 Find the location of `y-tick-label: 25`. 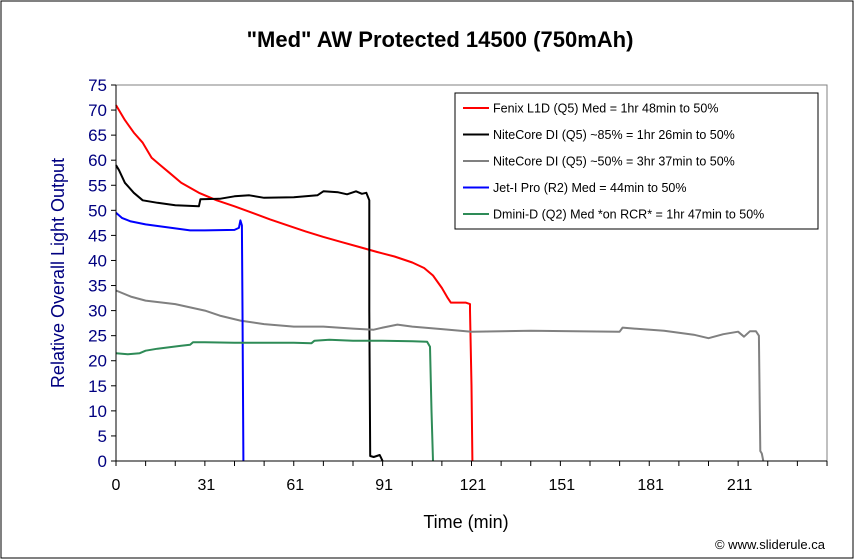

y-tick-label: 25 is located at coordinates (97, 336).